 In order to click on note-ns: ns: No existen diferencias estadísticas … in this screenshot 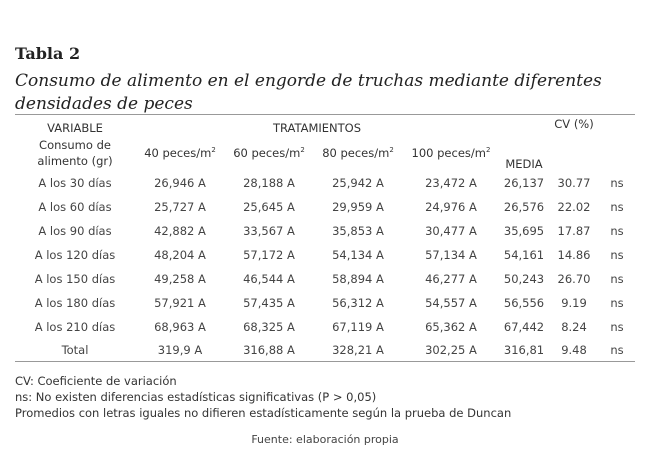, I will do `click(196, 397)`.